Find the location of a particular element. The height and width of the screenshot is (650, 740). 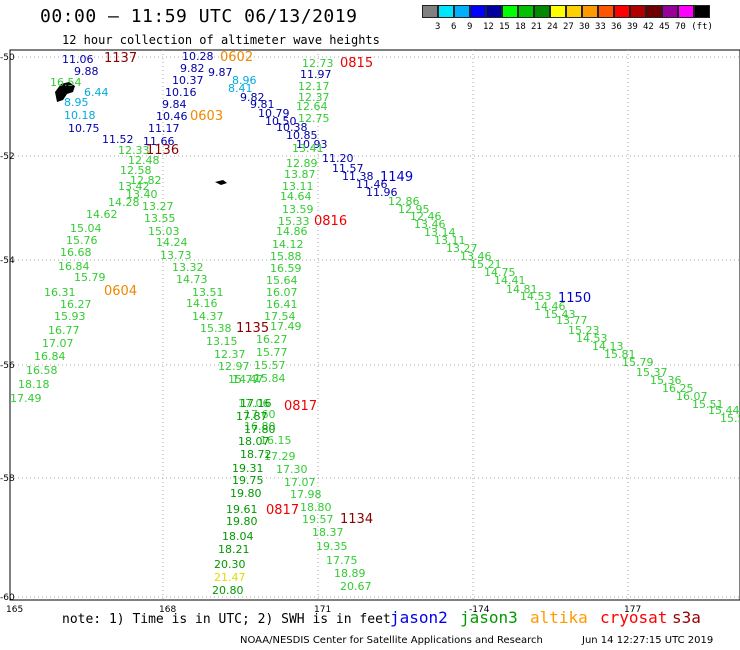

wave-height-label: 12.17 is located at coordinates (314, 86).